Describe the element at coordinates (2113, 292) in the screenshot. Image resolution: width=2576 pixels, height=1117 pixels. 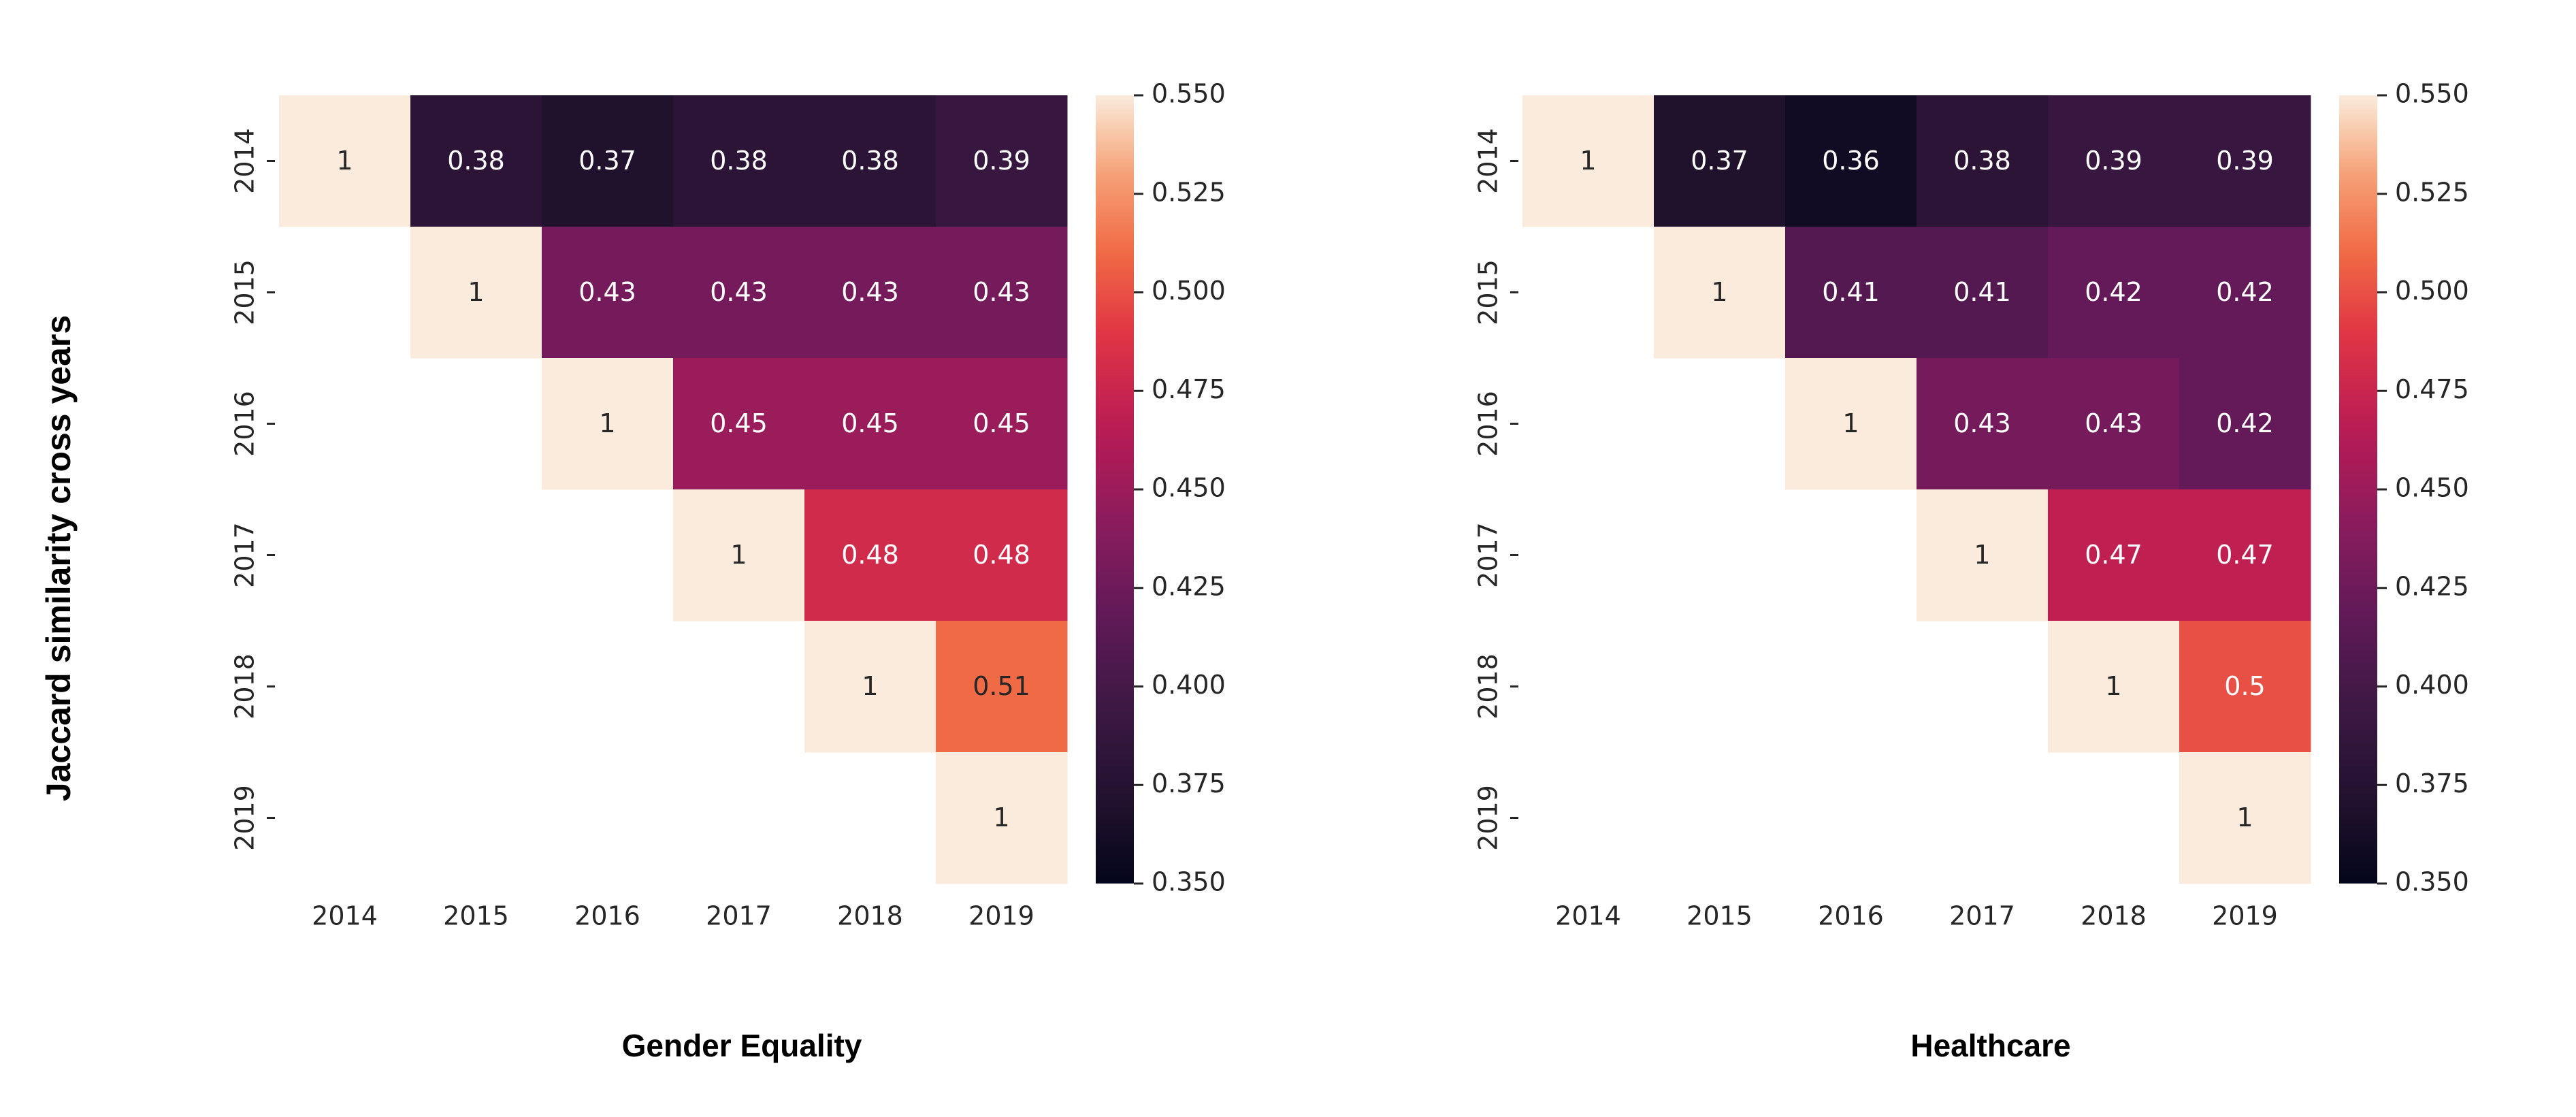
I see `cell-value-label: 0.42` at that location.